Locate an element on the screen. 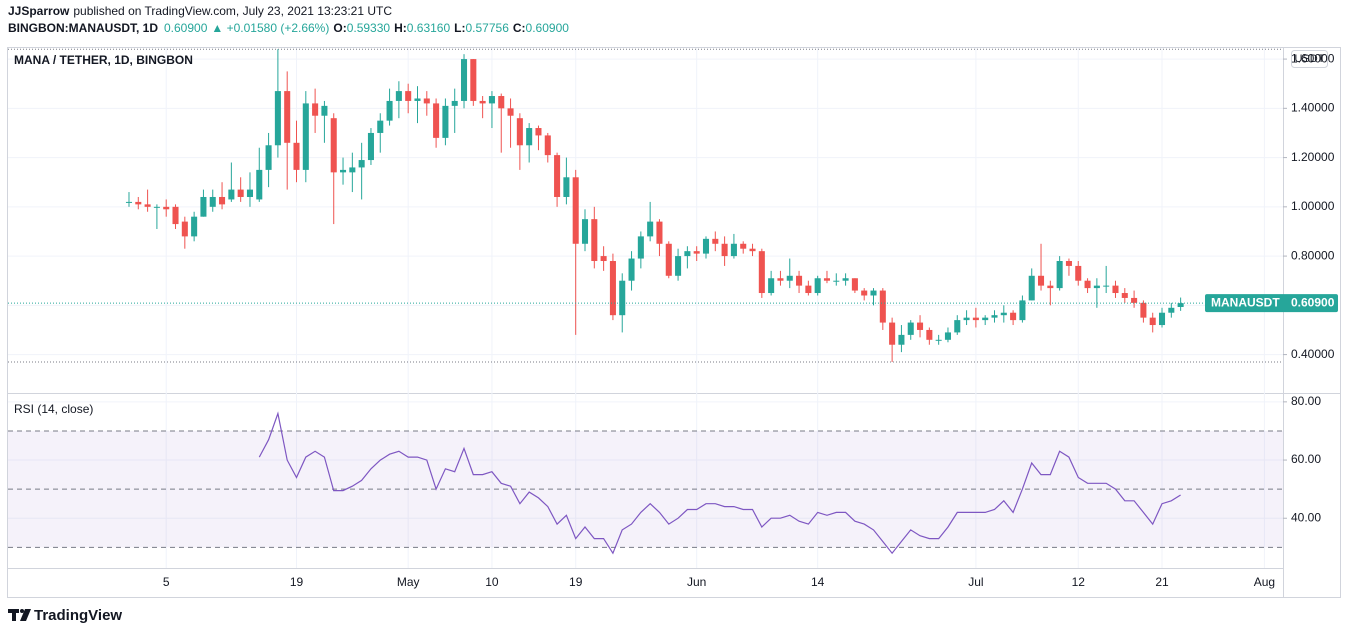  x-tick-label: 12 is located at coordinates (1079, 582).